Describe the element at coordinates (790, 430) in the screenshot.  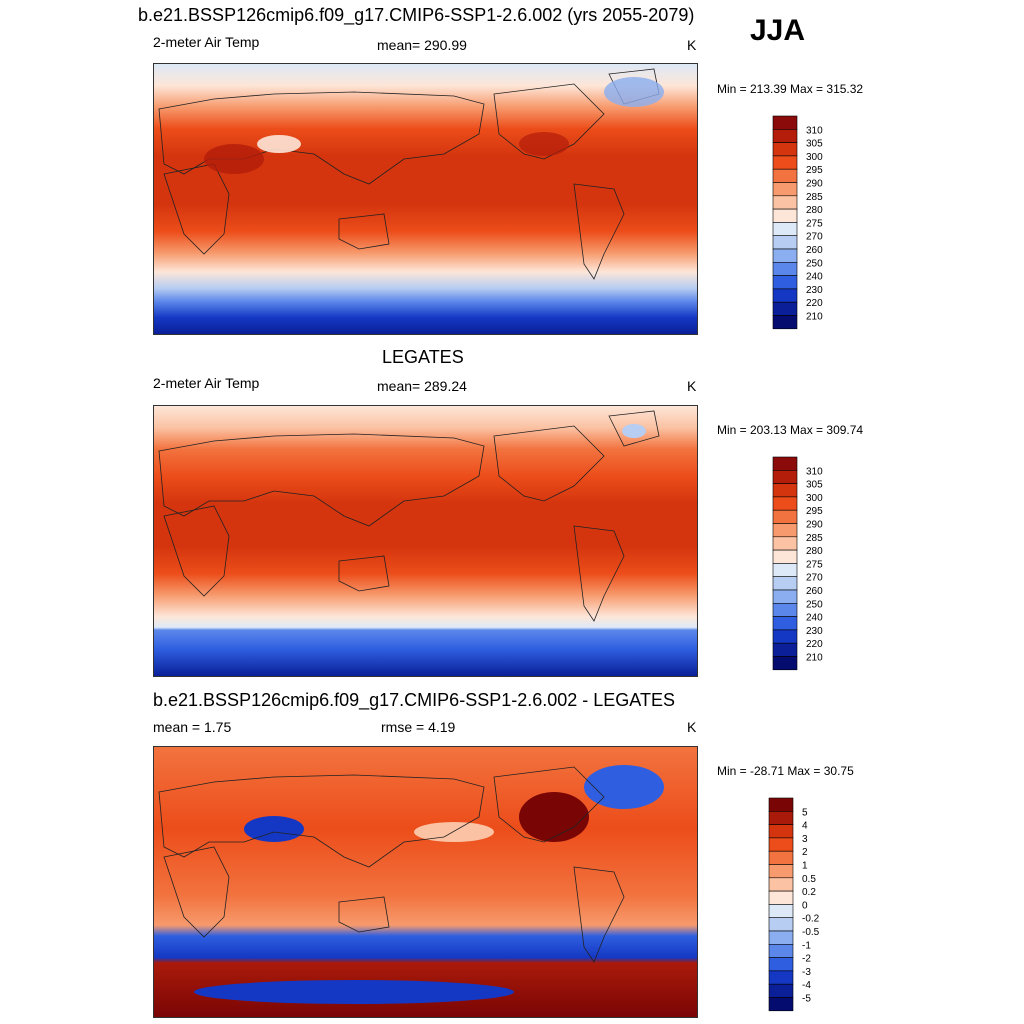
I see `panel-2-minmax: Min = 203.13 Max = 309.74` at that location.